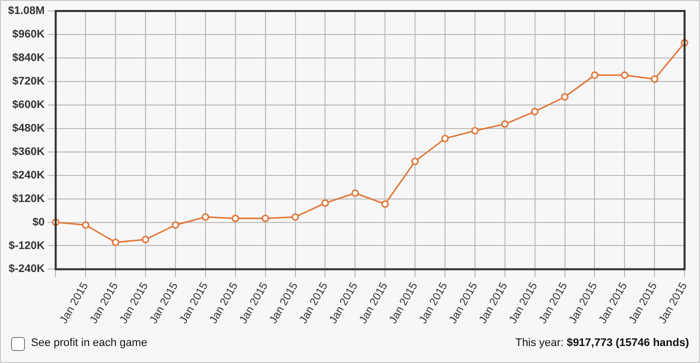 Image resolution: width=700 pixels, height=363 pixels. I want to click on y-tick-label: $120K, so click(28, 198).